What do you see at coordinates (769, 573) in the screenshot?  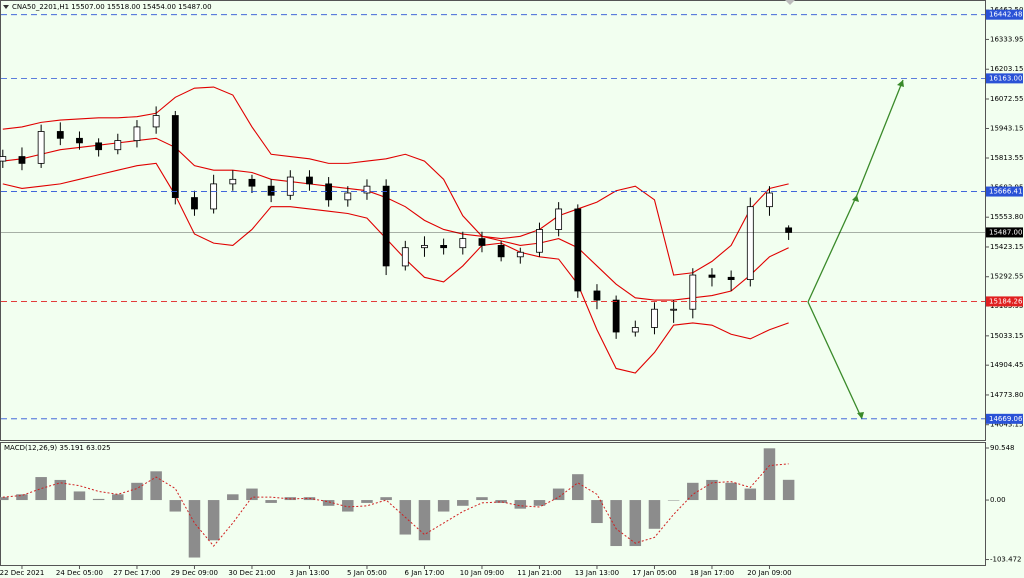 I see `x-tick-label: 20 Jan 09:00` at bounding box center [769, 573].